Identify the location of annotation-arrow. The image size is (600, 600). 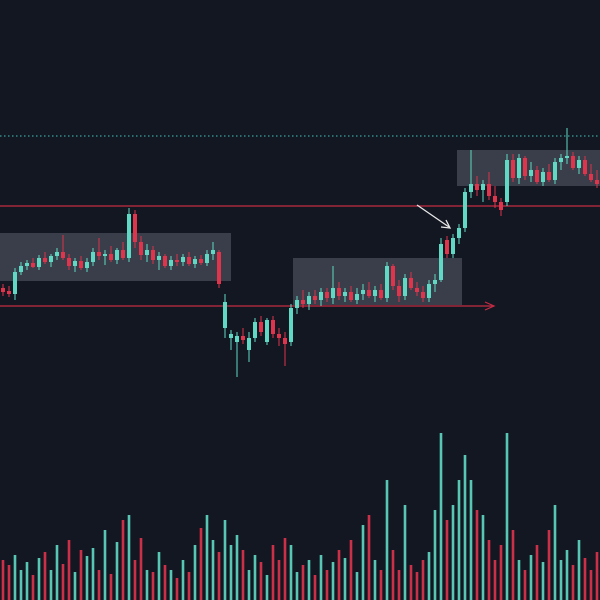
(433, 216).